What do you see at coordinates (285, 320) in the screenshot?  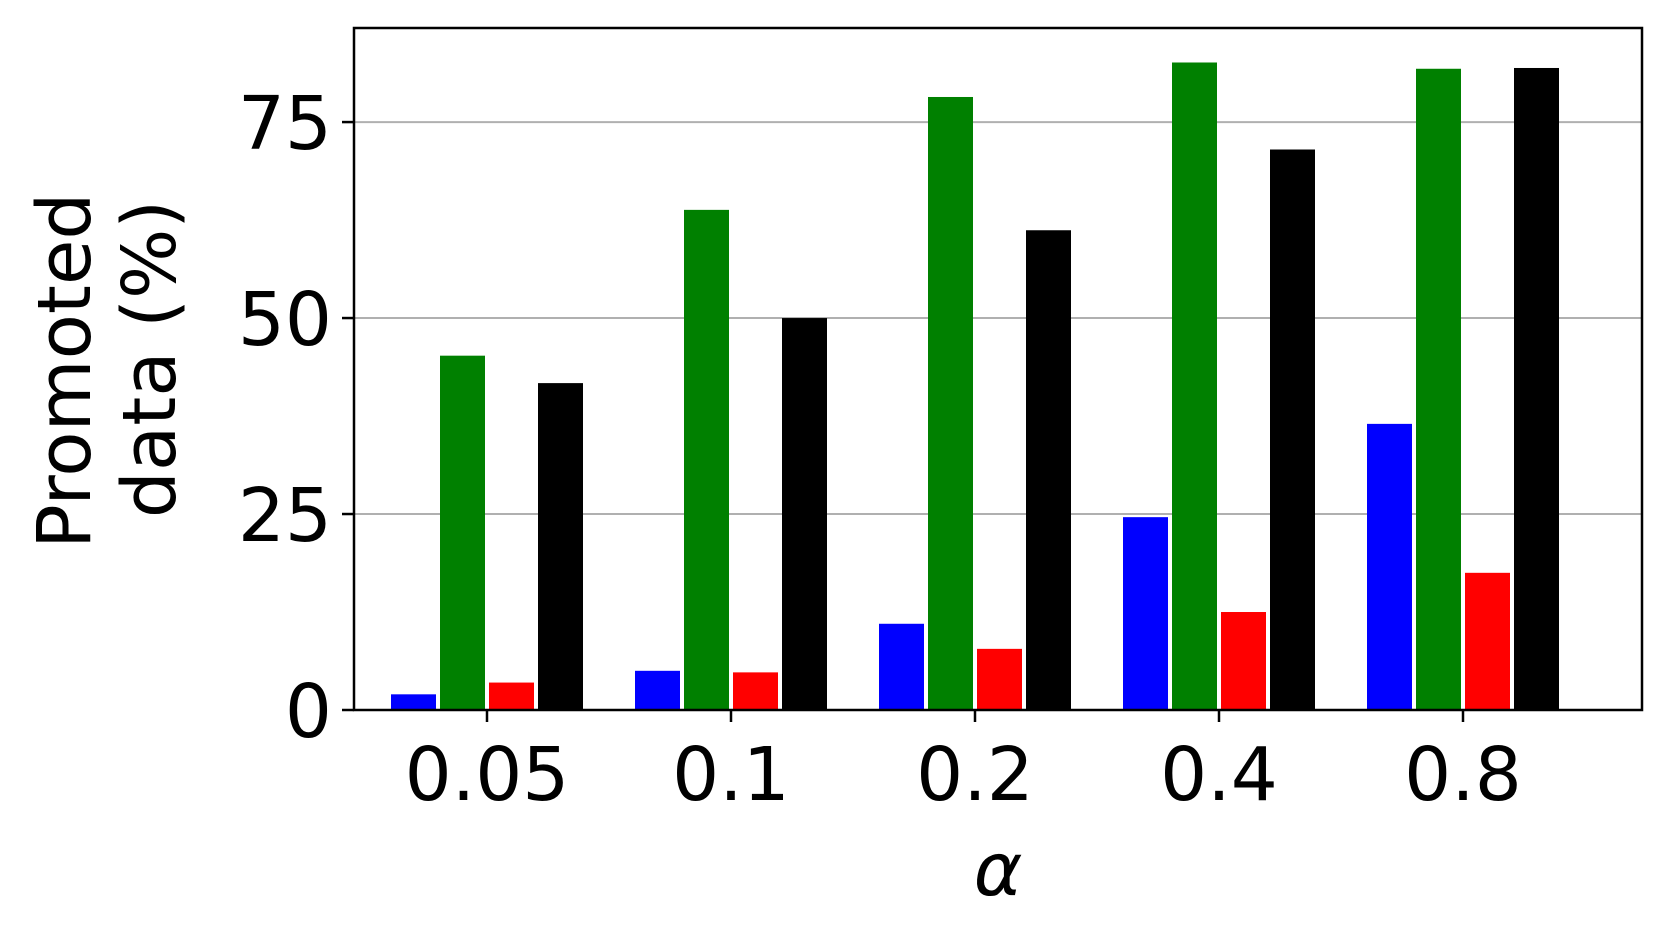 I see `y-tick-label: 50` at bounding box center [285, 320].